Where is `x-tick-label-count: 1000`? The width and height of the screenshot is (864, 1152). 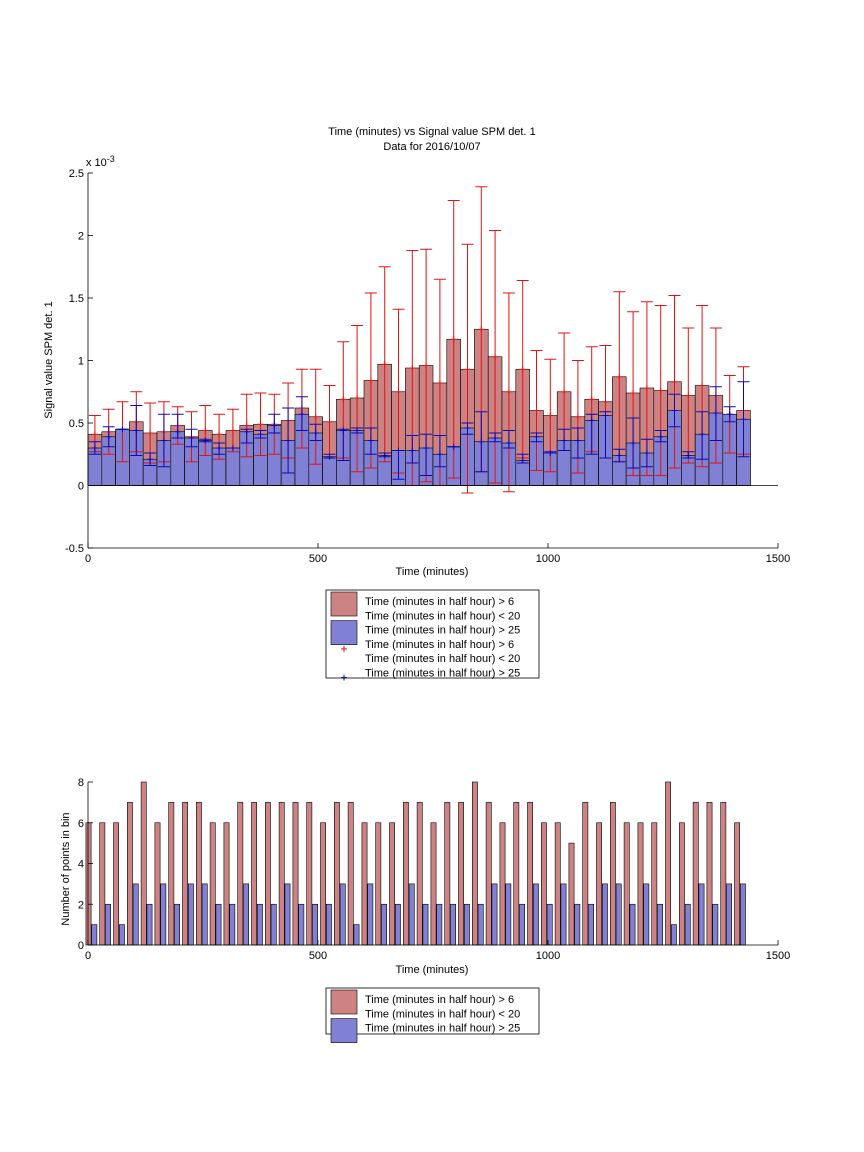
x-tick-label-count: 1000 is located at coordinates (548, 956).